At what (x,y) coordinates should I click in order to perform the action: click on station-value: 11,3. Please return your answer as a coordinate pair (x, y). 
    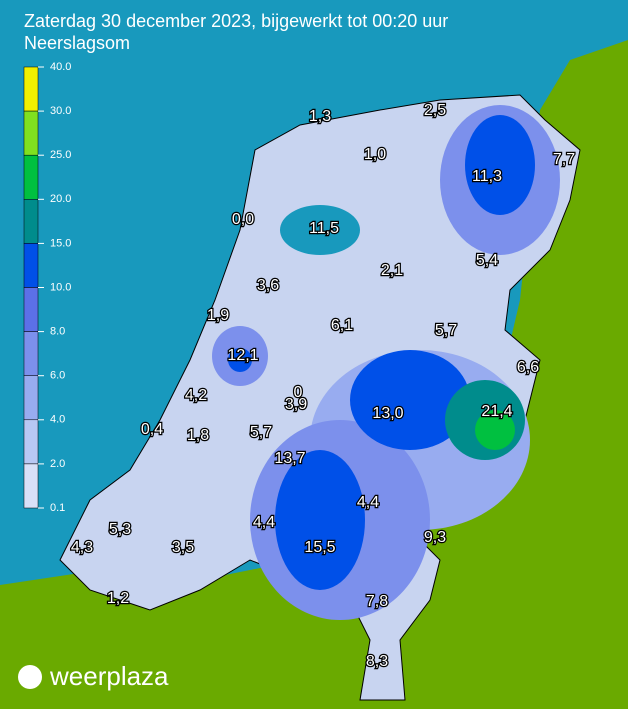
    Looking at the image, I should click on (487, 176).